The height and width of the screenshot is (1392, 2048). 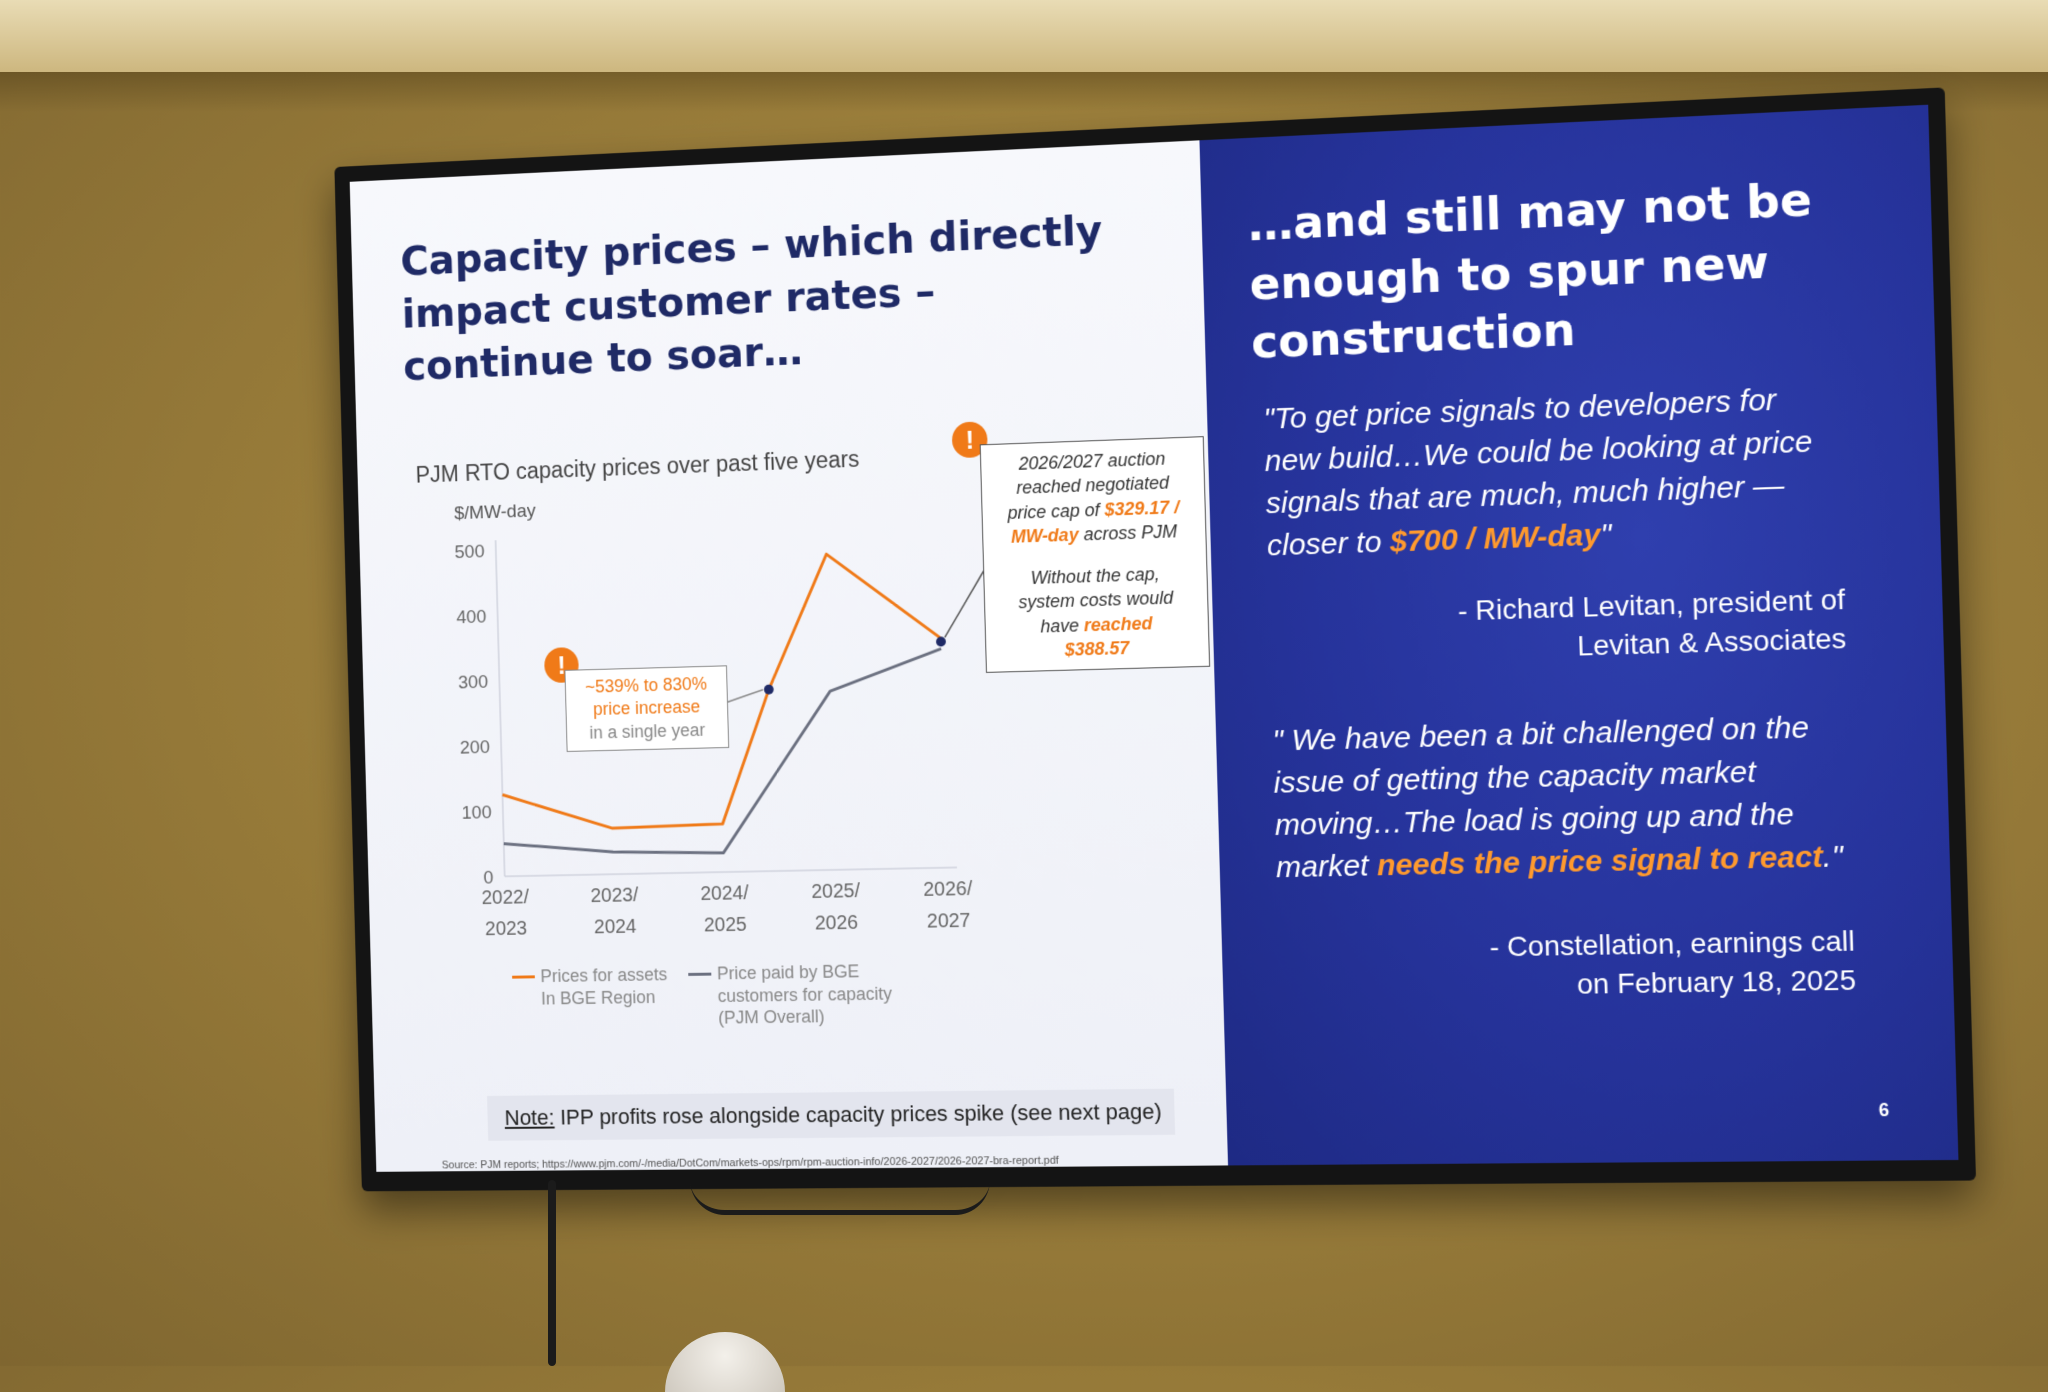 What do you see at coordinates (771, 1017) in the screenshot?
I see `legend-label-pjm-line3: (PJM Overall)` at bounding box center [771, 1017].